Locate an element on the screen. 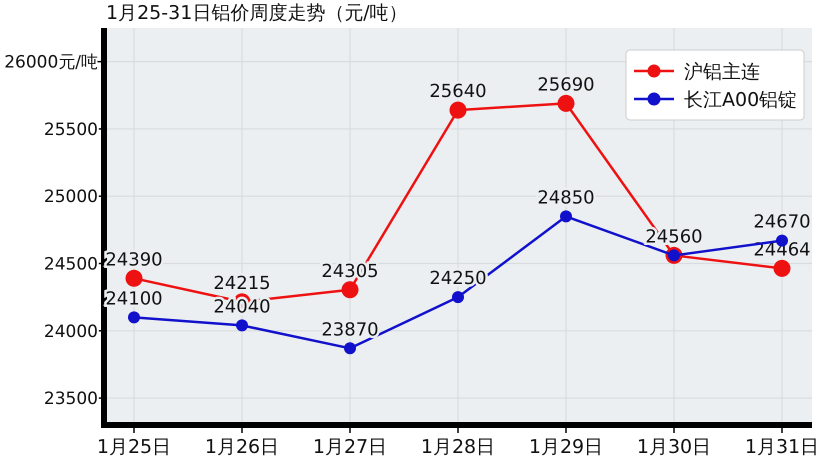 The image size is (819, 461). data-label: 24215 is located at coordinates (242, 283).